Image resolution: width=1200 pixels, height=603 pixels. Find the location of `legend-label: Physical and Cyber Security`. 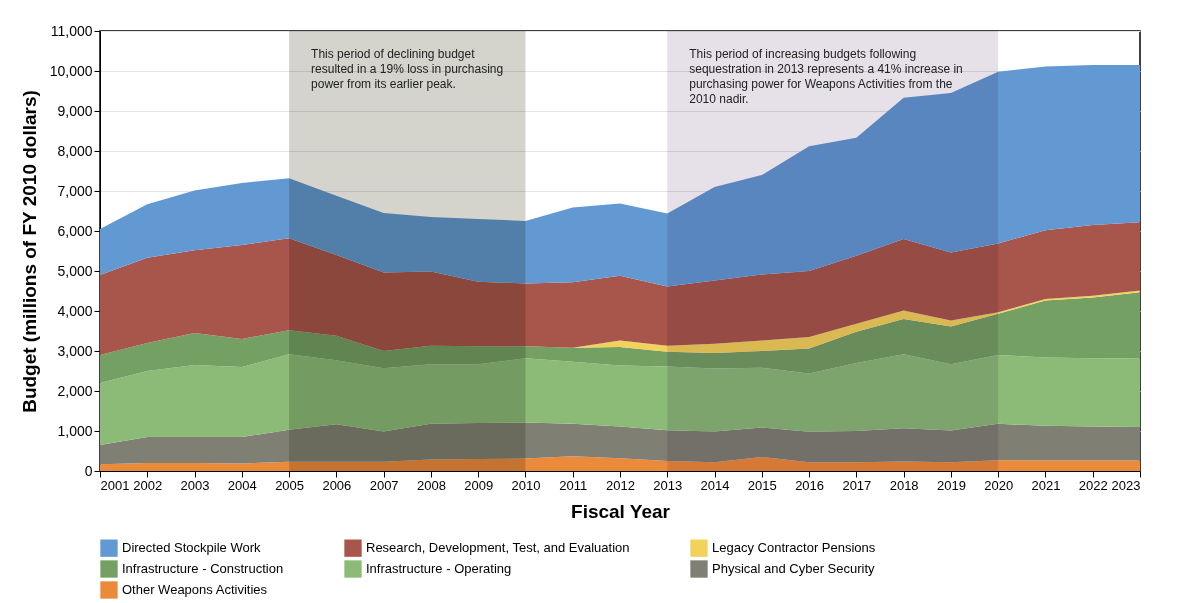

legend-label: Physical and Cyber Security is located at coordinates (794, 568).